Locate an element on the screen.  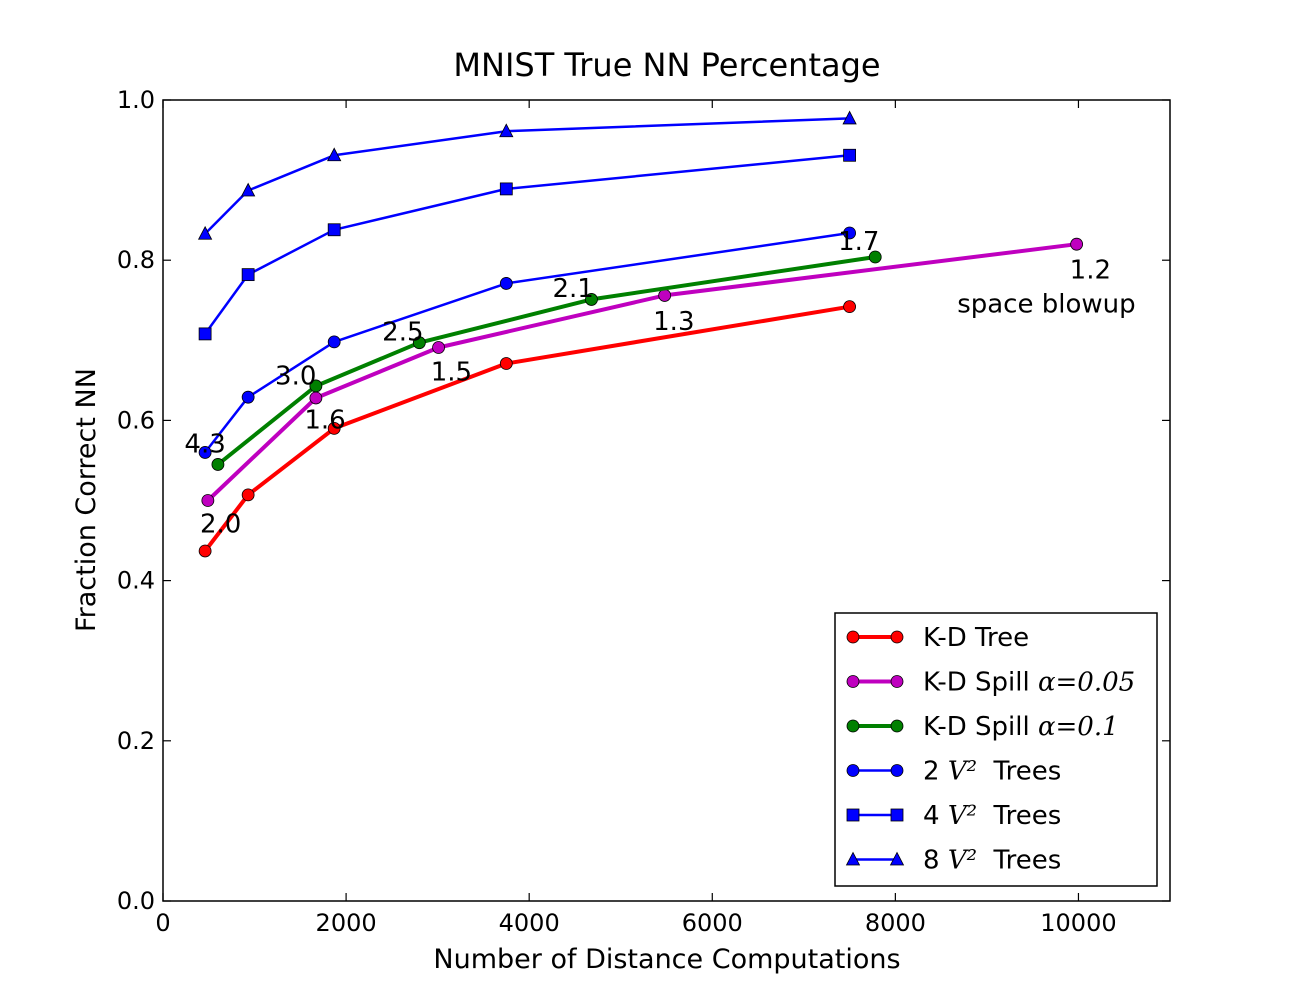
y-tick-label: 0.8 is located at coordinates (136, 260).